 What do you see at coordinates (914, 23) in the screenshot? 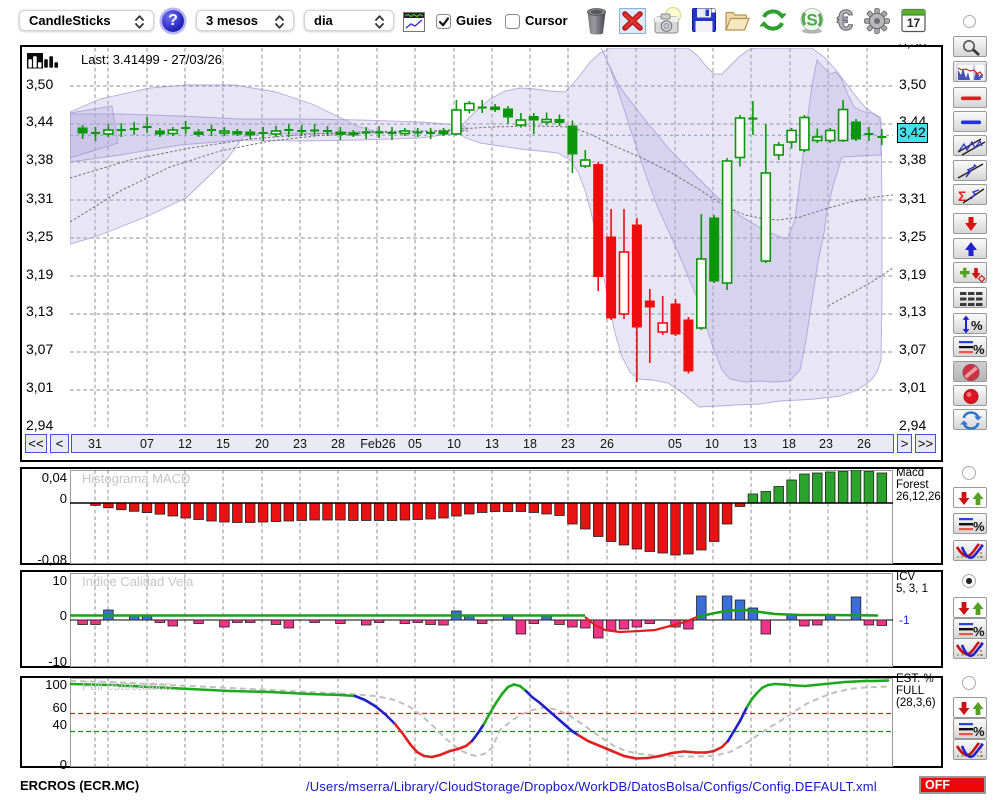
I see `svg-text: 17` at bounding box center [914, 23].